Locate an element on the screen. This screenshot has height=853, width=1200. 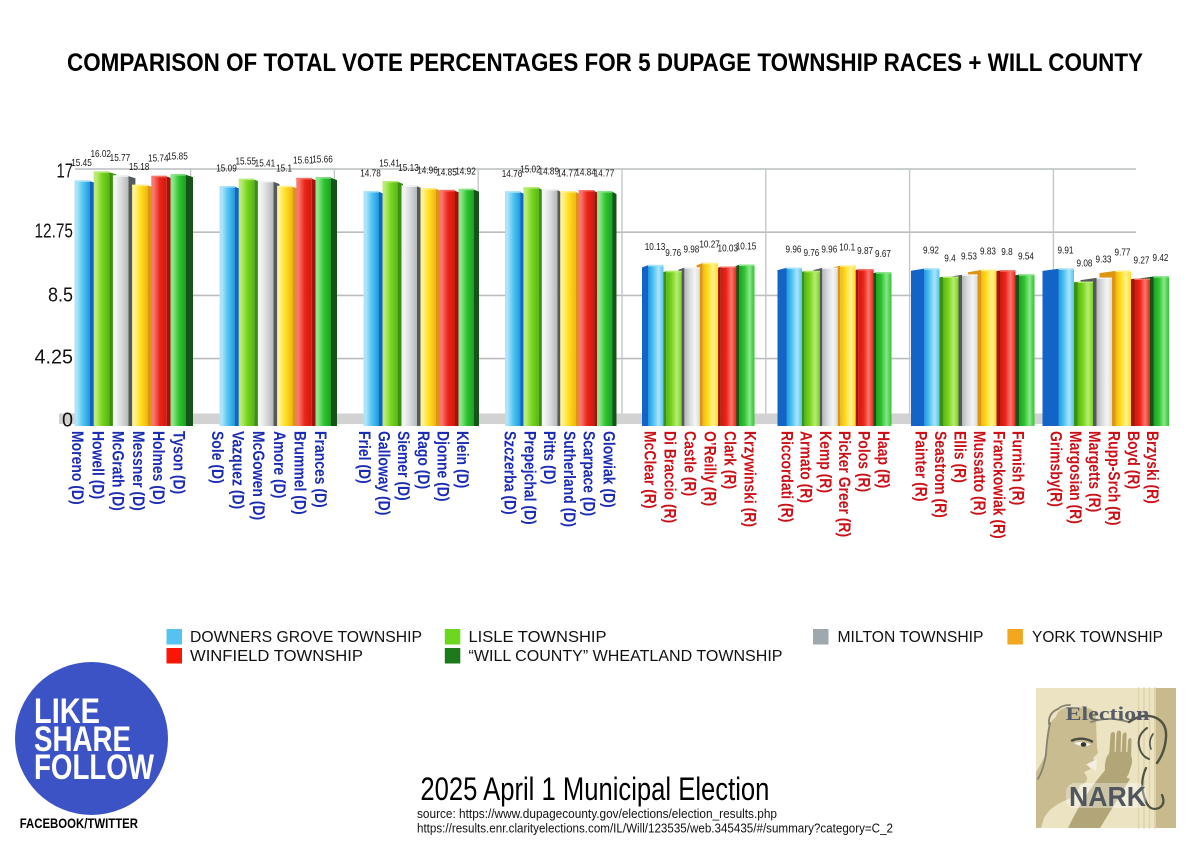
svg-text: McGrath (D) is located at coordinates (118, 471).